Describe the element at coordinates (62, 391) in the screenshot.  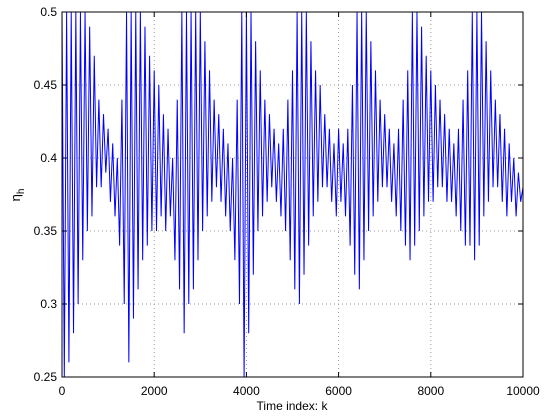
I see `x-tick-label: 0` at that location.